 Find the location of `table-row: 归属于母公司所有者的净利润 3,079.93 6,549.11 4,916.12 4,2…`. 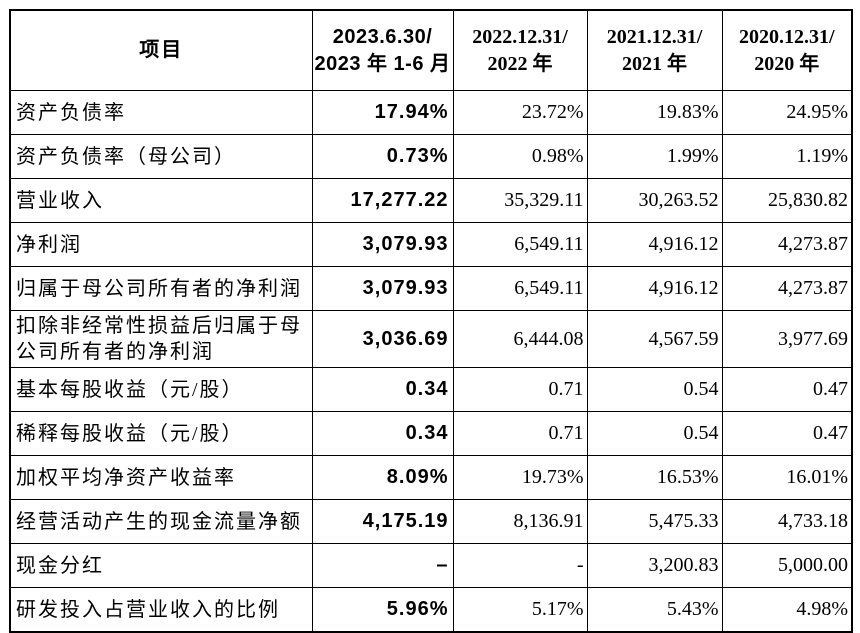

table-row: 归属于母公司所有者的净利润 3,079.93 6,549.11 4,916.12 4,2… is located at coordinates (431, 288).